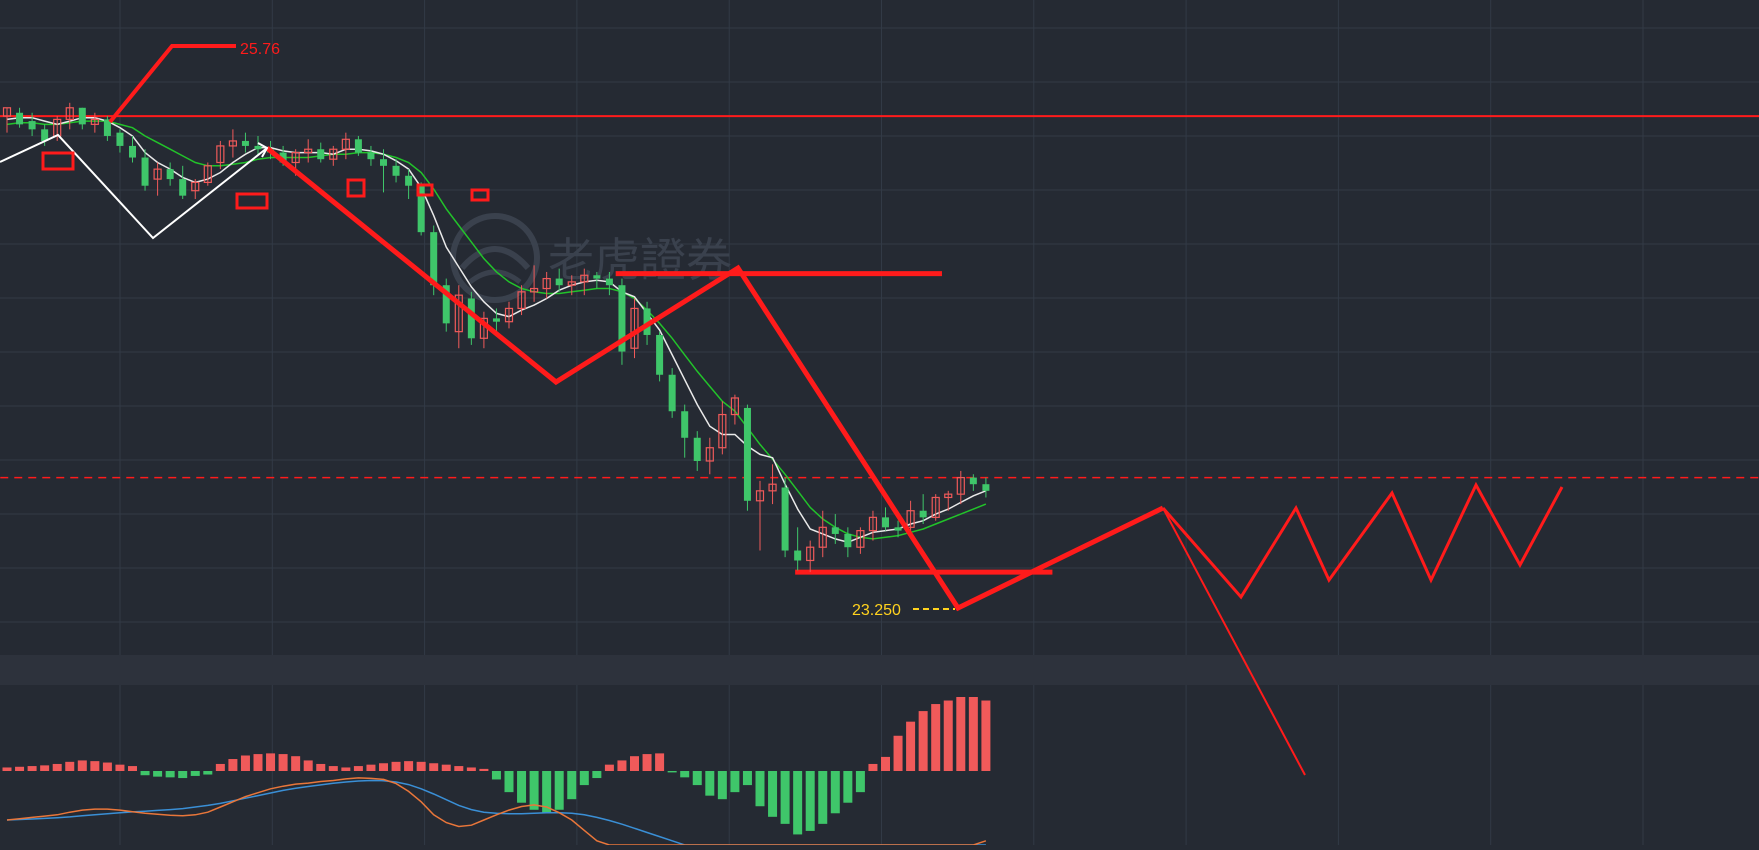 The height and width of the screenshot is (850, 1759). What do you see at coordinates (876, 610) in the screenshot?
I see `support-price-label: 23.250` at bounding box center [876, 610].